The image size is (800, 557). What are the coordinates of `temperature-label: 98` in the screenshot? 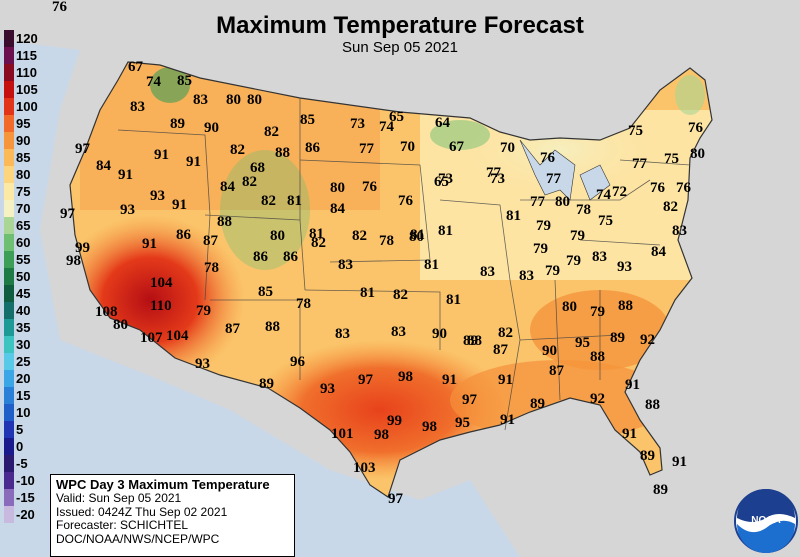 It's located at (429, 427).